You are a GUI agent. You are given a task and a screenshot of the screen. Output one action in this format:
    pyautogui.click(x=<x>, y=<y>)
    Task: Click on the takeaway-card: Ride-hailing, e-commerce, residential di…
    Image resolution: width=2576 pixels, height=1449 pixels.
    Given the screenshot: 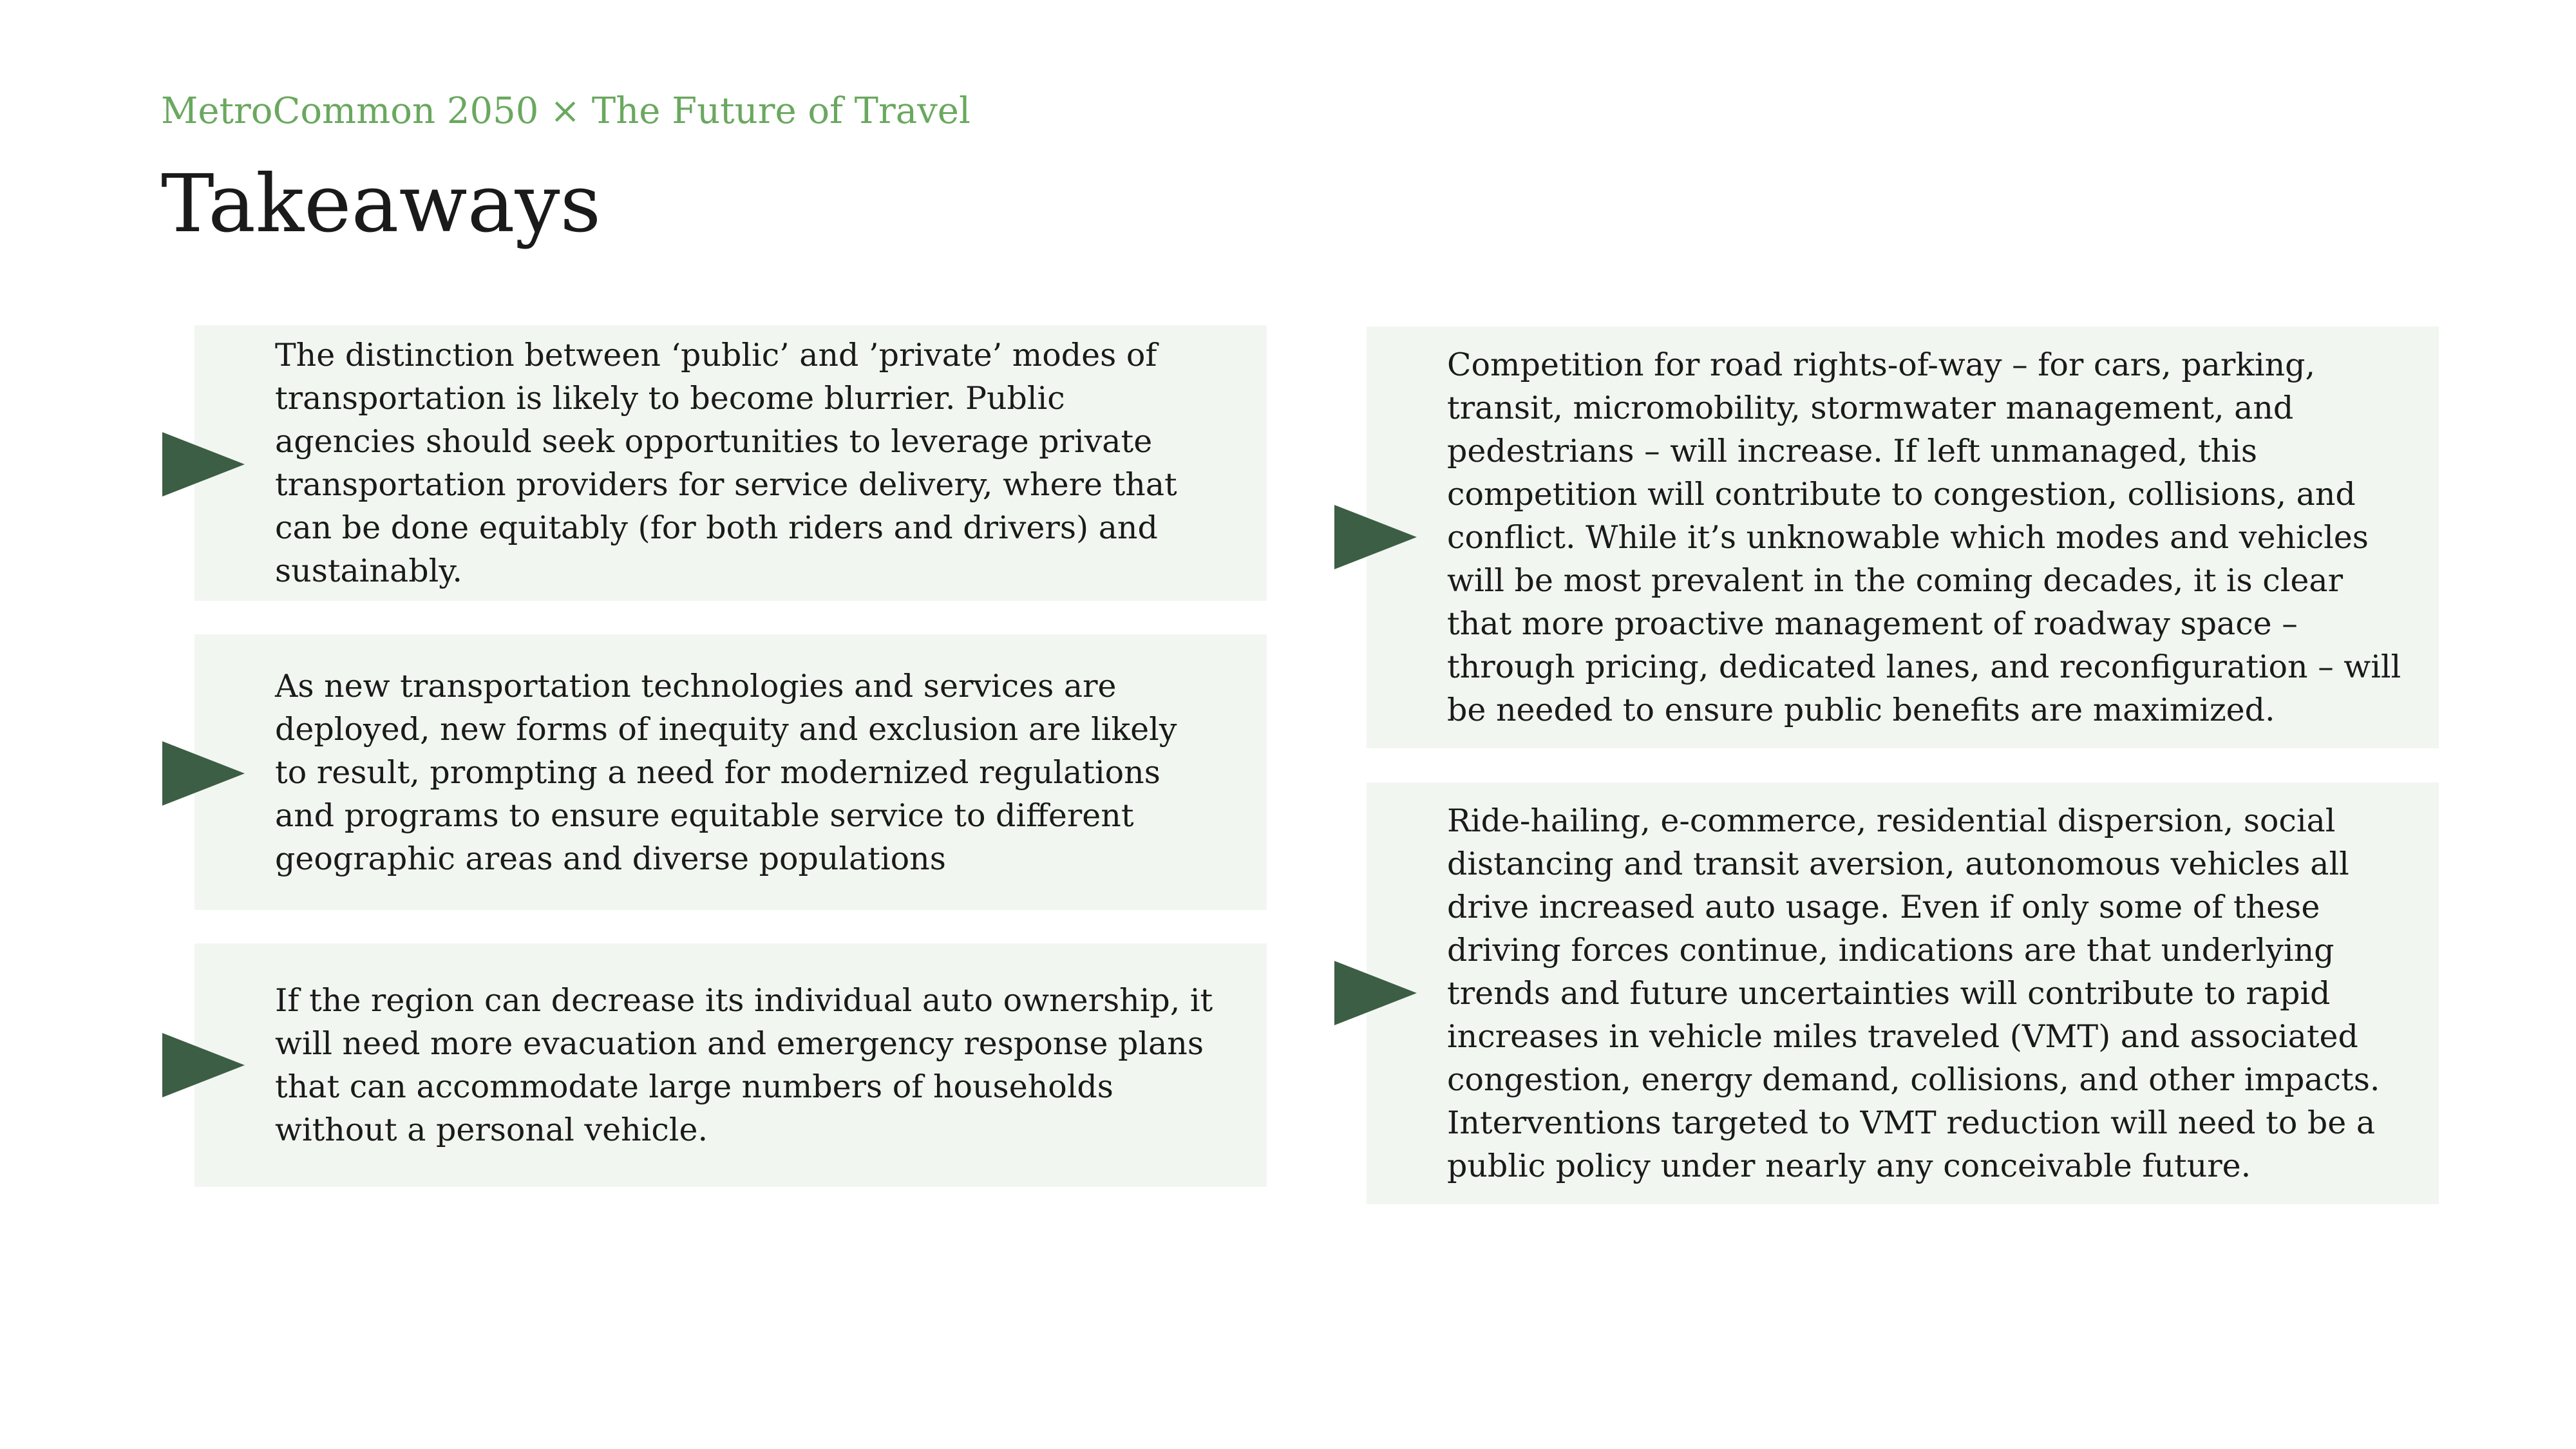 What is the action you would take?
    pyautogui.click(x=1903, y=993)
    